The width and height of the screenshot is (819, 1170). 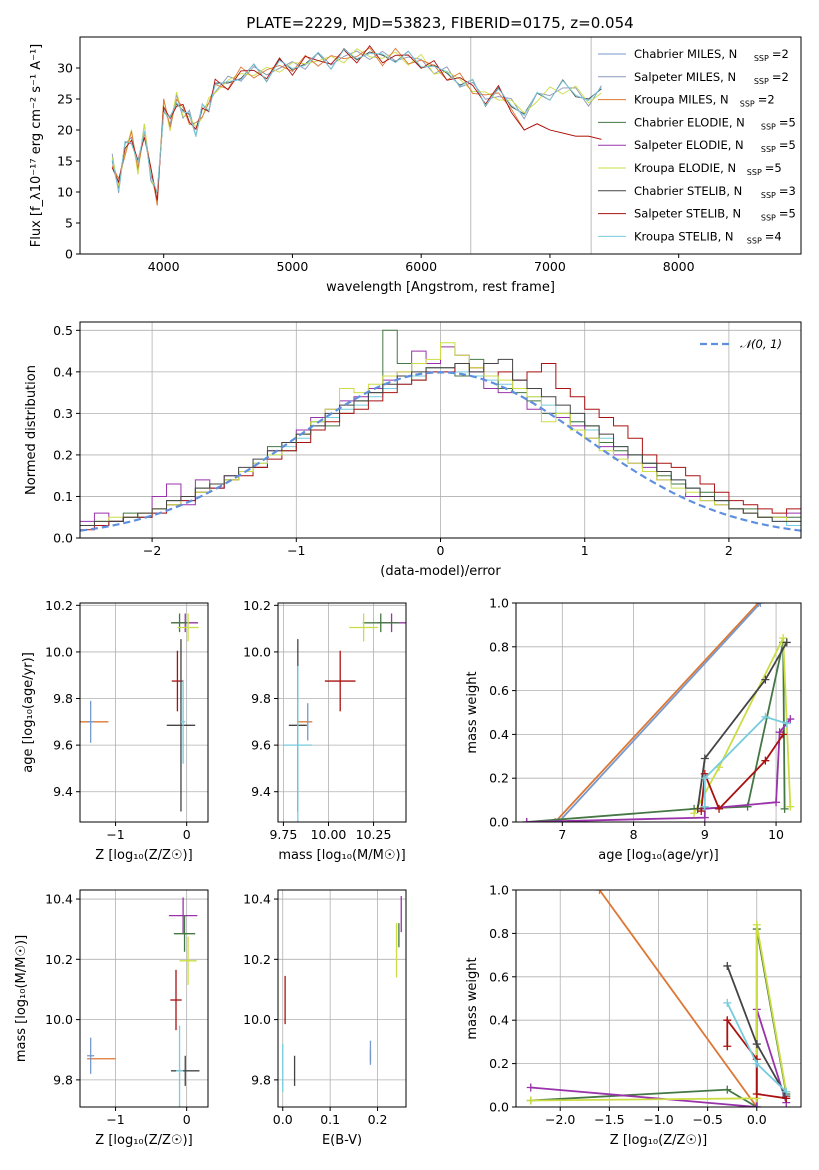 I want to click on y-axis-label: Normed distribution, so click(x=31, y=430).